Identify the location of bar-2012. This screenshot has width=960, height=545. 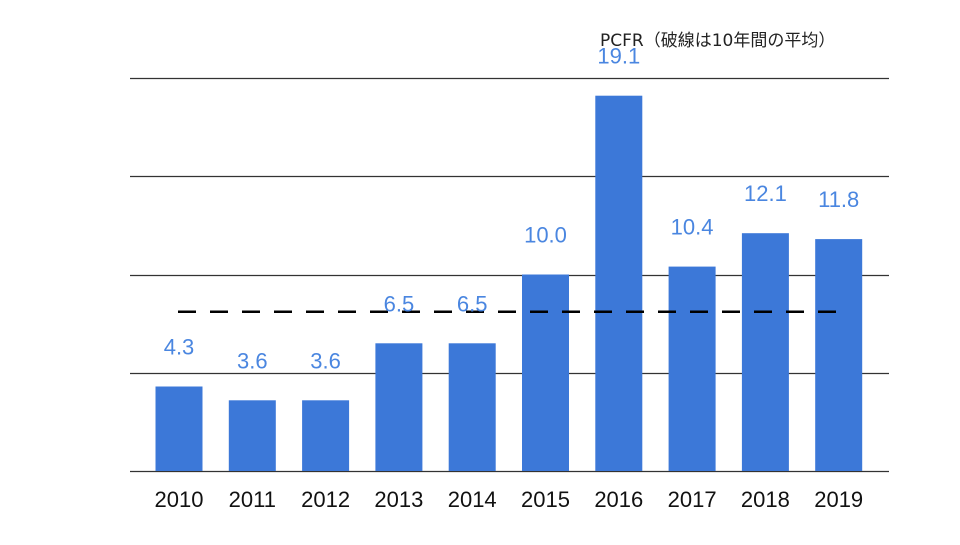
(326, 435).